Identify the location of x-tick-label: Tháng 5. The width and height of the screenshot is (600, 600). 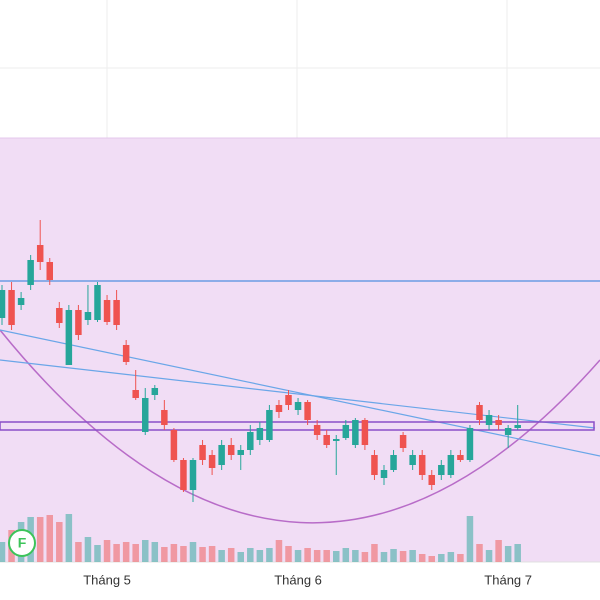
(107, 579).